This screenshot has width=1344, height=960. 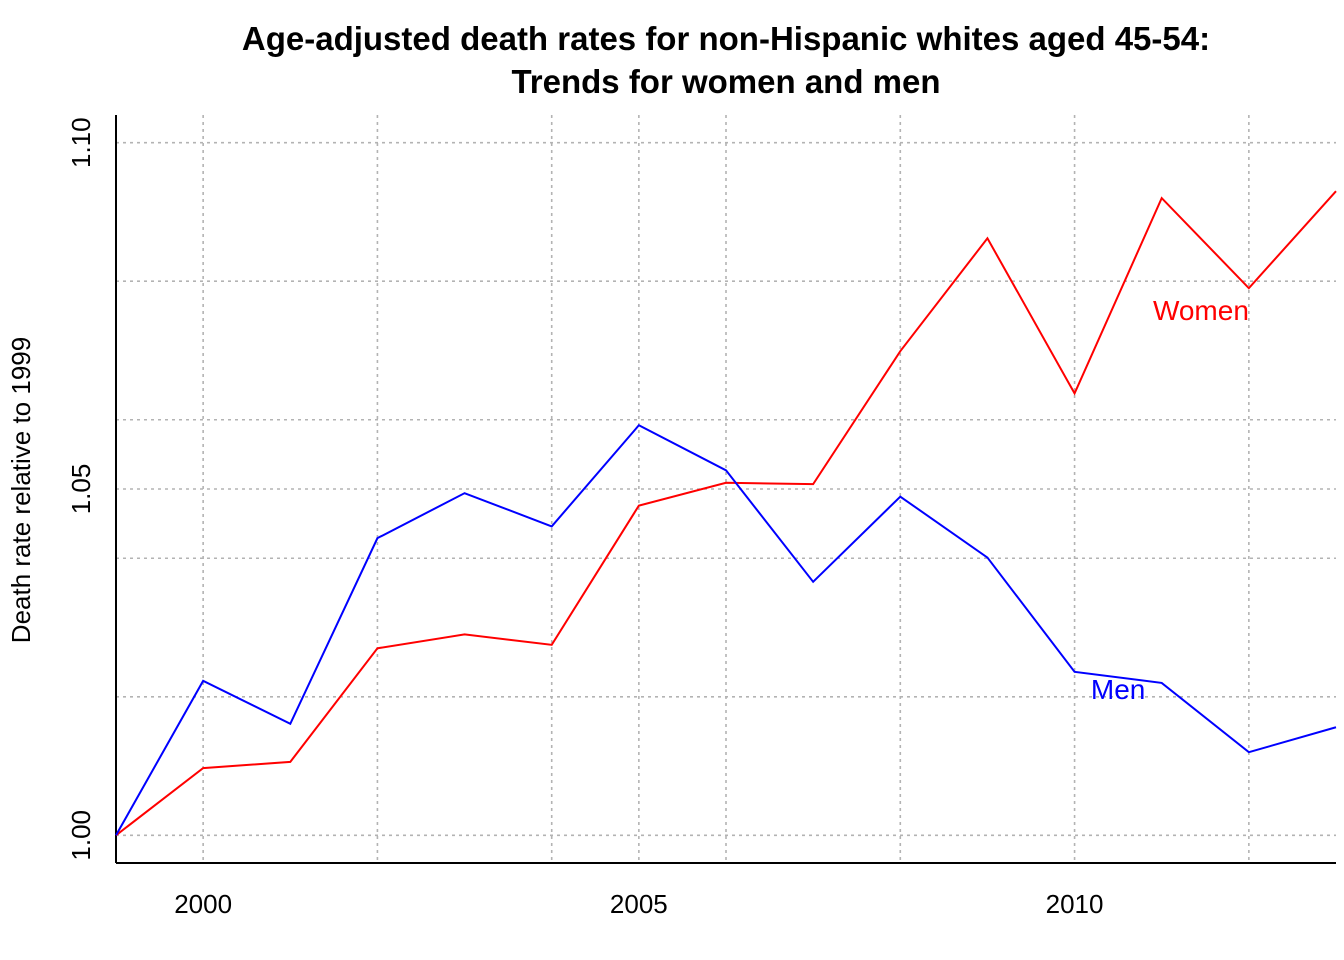 I want to click on series-label-men: Men, so click(x=1118, y=689).